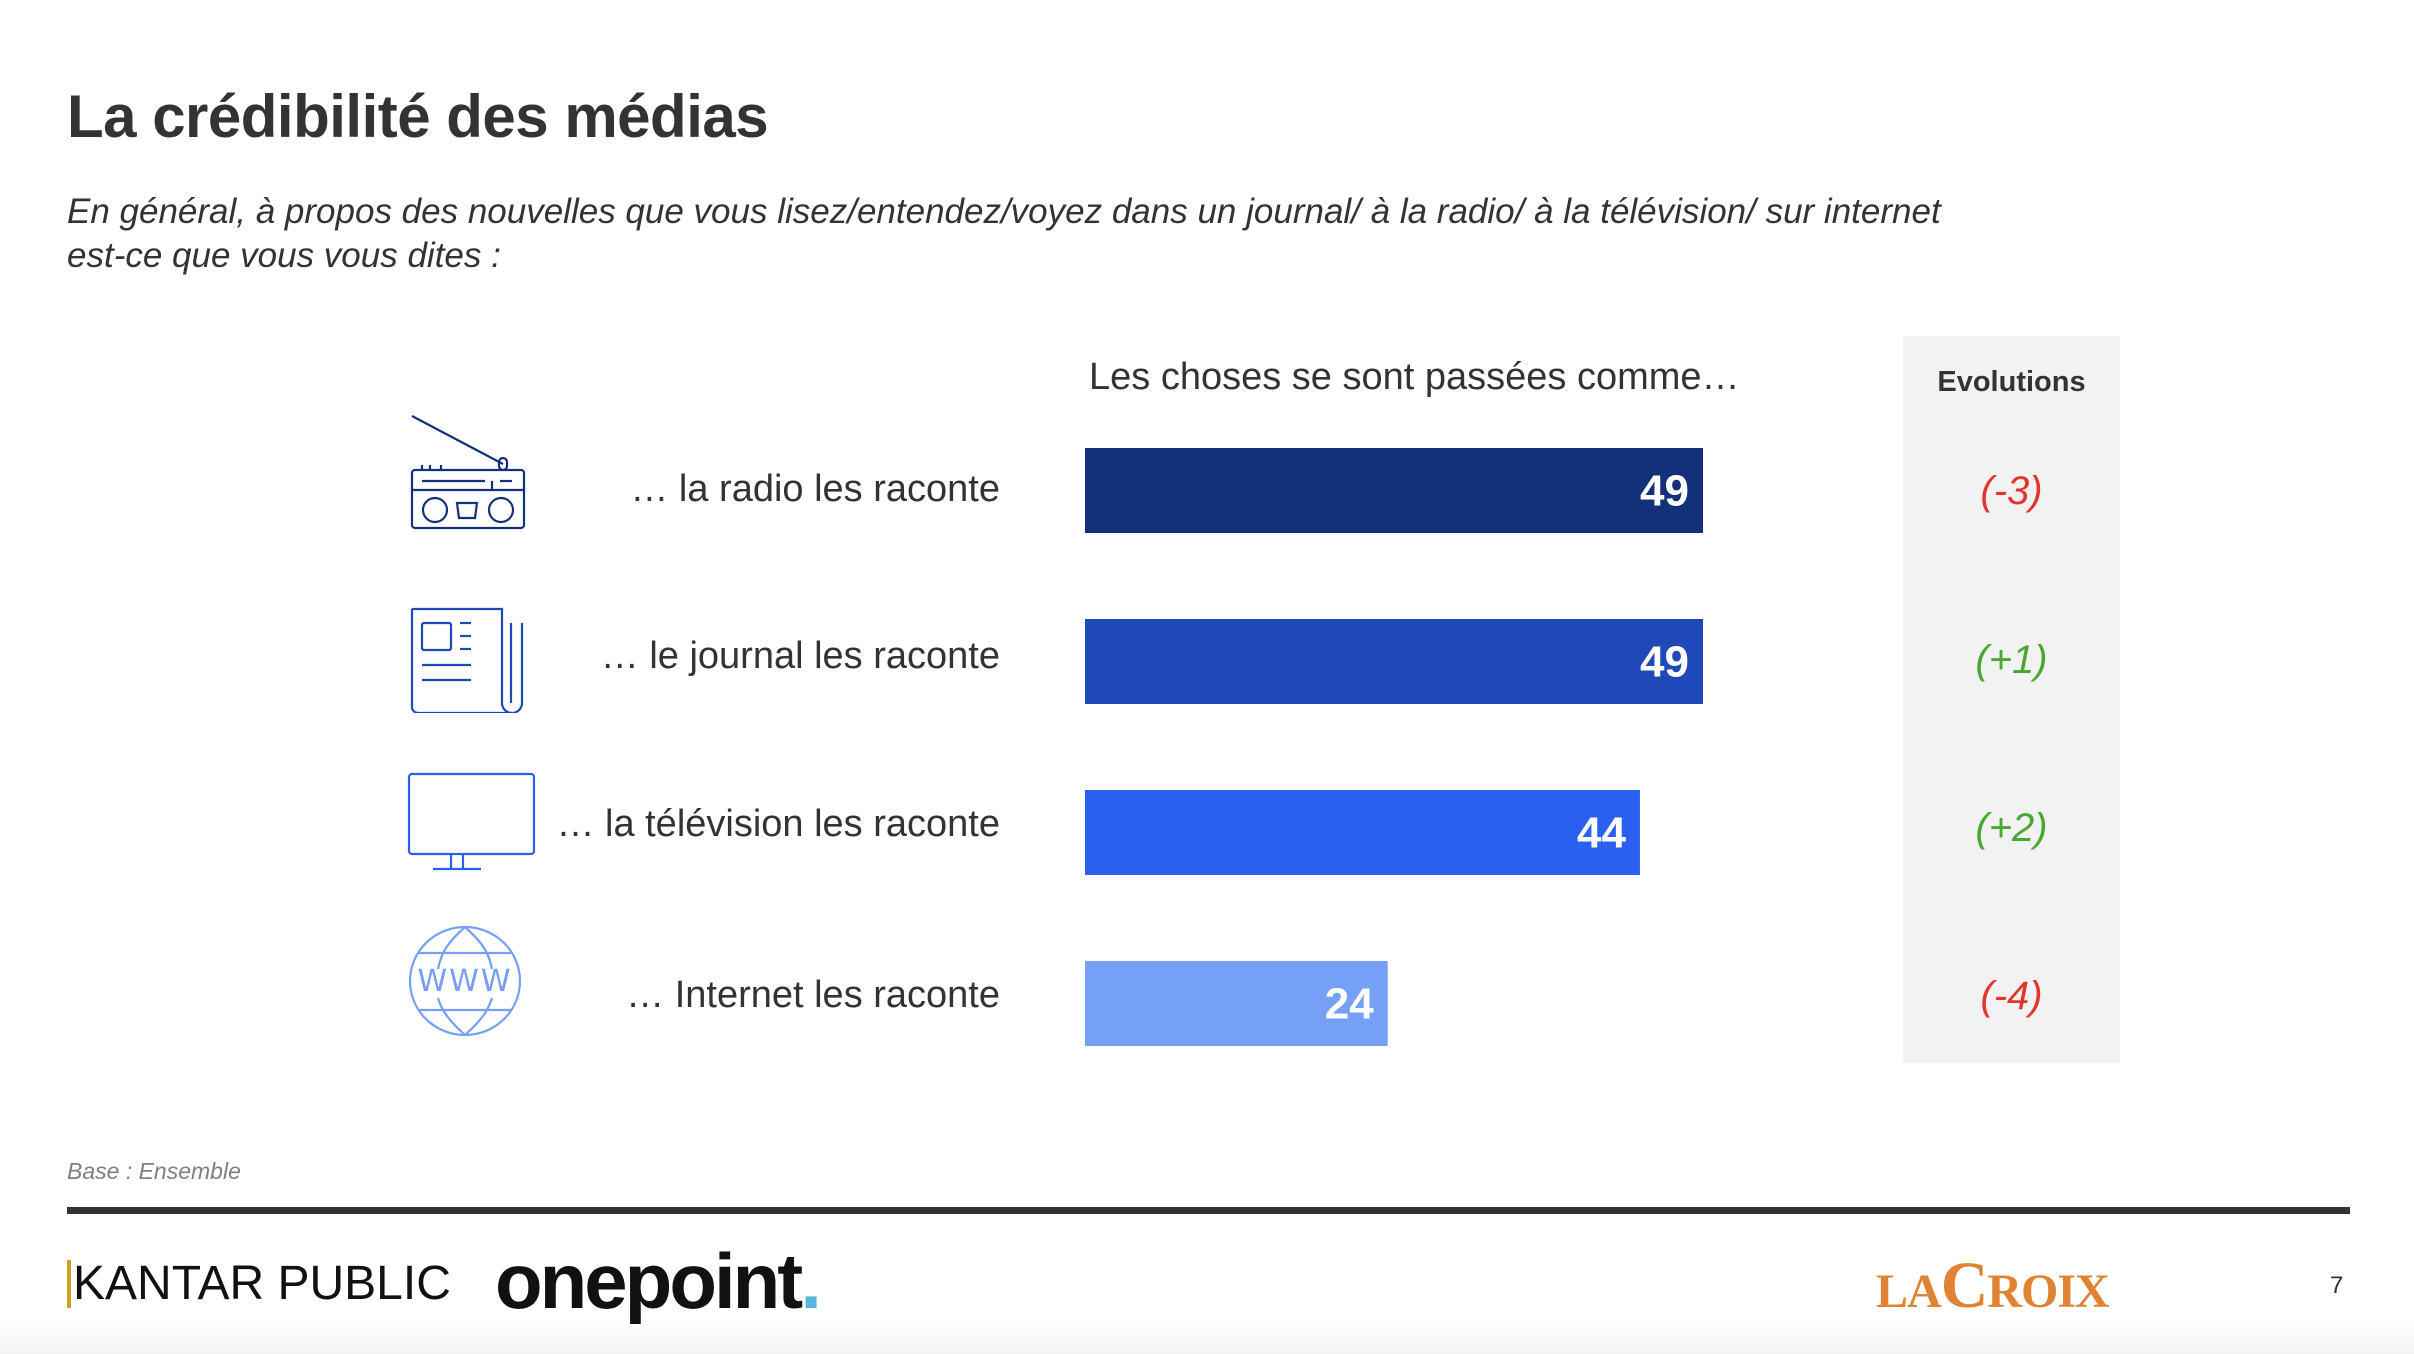 The height and width of the screenshot is (1354, 2414). I want to click on row-label-internet: … Internet les raconte, so click(813, 995).